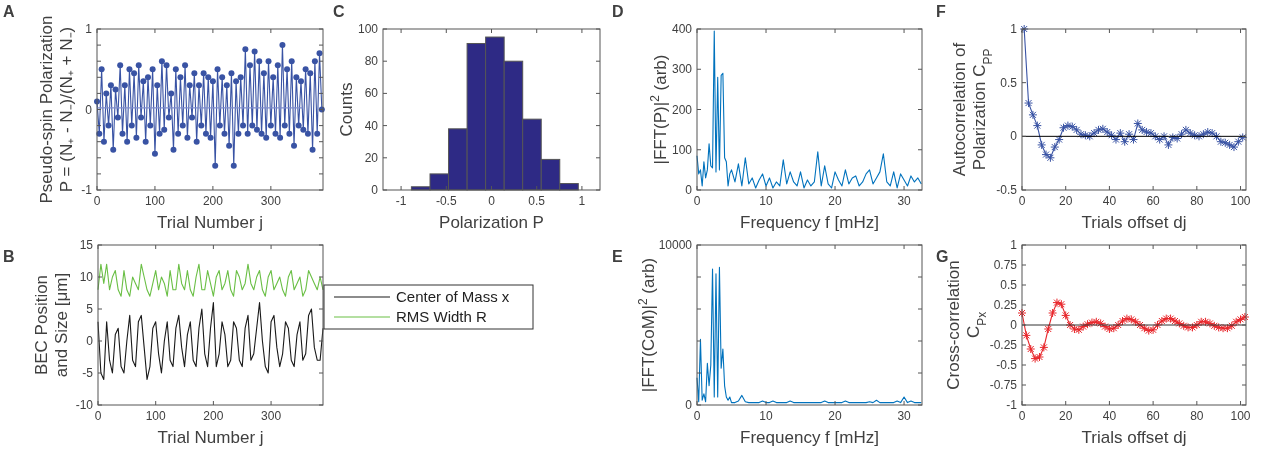 This screenshot has height=457, width=1261. What do you see at coordinates (371, 125) in the screenshot?
I see `y-tick-label: 40` at bounding box center [371, 125].